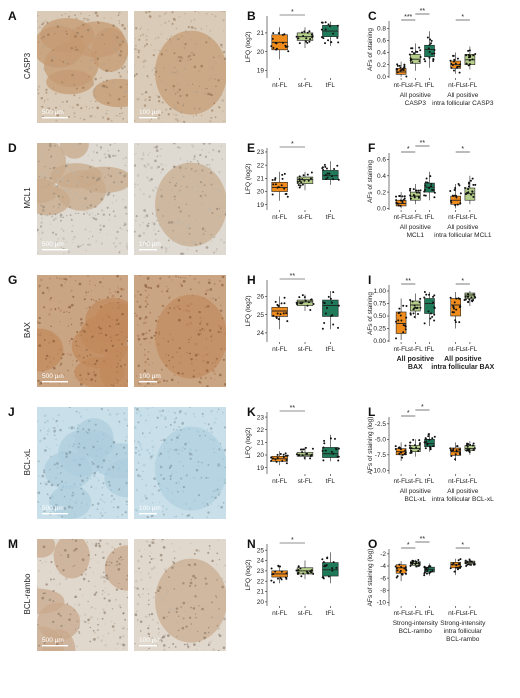 This screenshot has width=520, height=698. What do you see at coordinates (292, 144) in the screenshot?
I see `lfq-significance-label: *` at bounding box center [292, 144].